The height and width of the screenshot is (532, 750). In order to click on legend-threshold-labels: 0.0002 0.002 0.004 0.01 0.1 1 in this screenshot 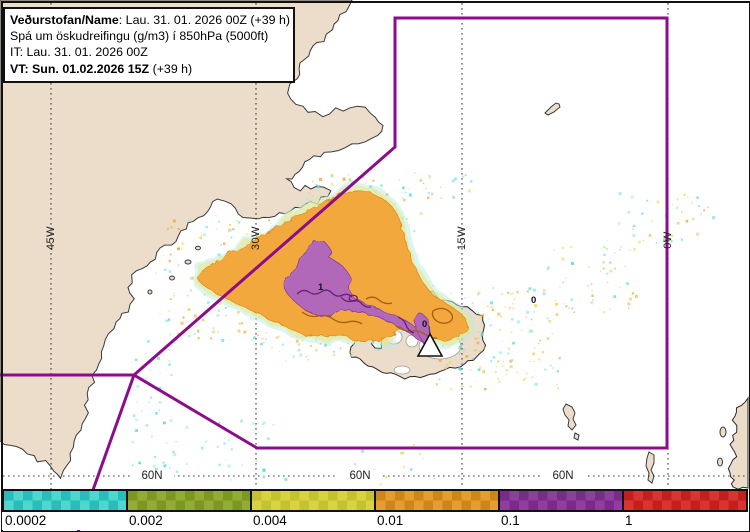, I will do `click(375, 521)`.